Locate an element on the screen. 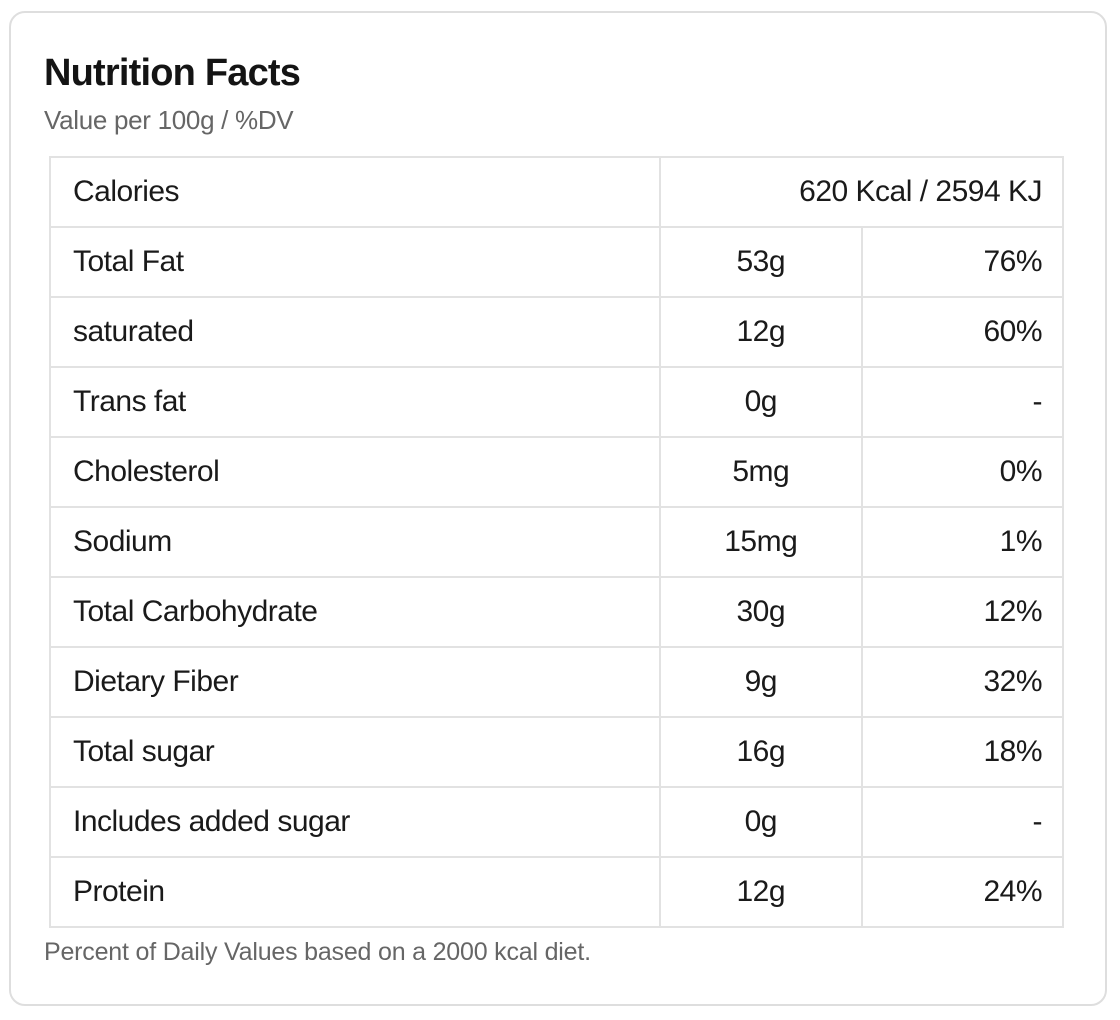 This screenshot has height=1020, width=1120. nutrient-amount: 30g is located at coordinates (761, 611).